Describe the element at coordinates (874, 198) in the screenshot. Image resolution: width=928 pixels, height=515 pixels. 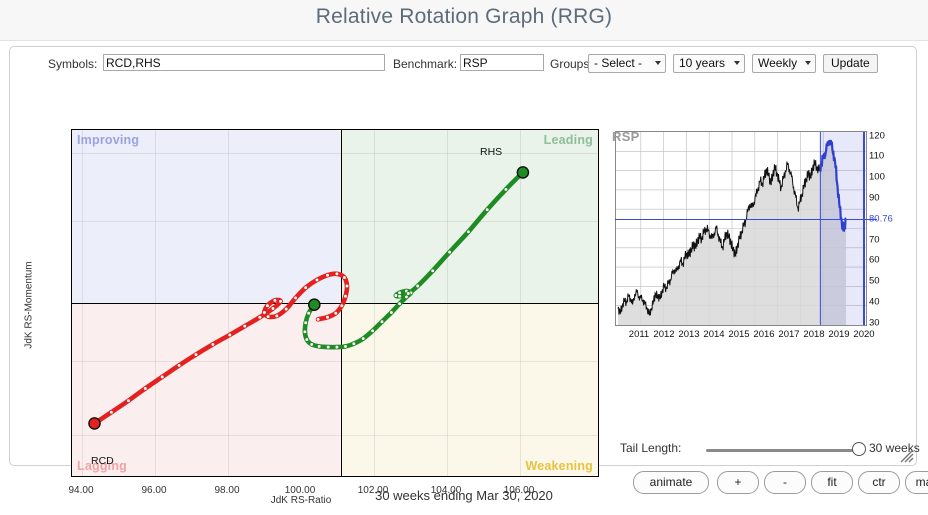
I see `mini-y-tick: 90` at that location.